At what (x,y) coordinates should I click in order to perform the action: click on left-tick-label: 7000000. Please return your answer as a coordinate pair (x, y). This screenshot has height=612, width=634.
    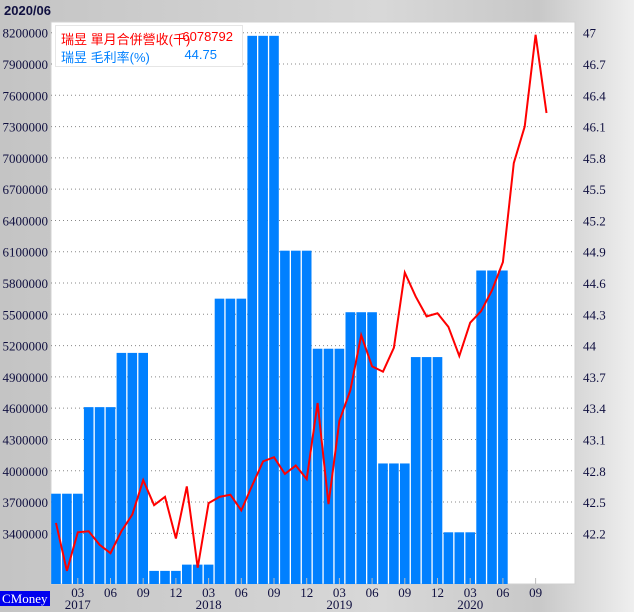
    Looking at the image, I should click on (26, 158).